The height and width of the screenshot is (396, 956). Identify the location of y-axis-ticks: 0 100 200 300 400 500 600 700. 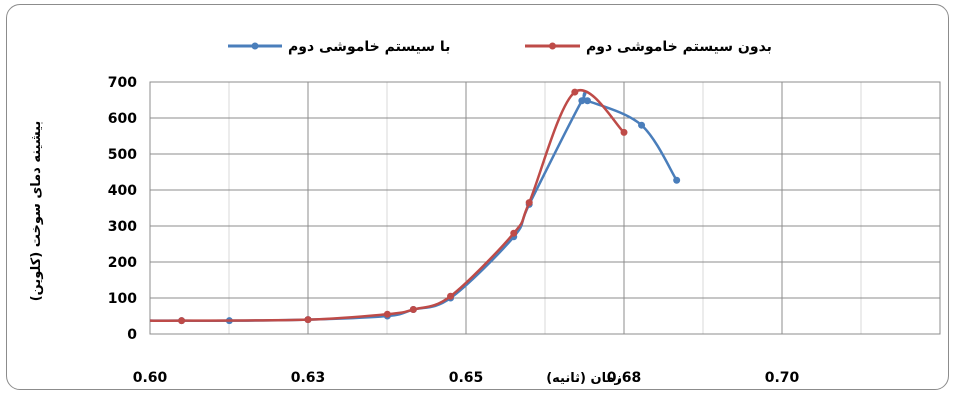
(122, 209).